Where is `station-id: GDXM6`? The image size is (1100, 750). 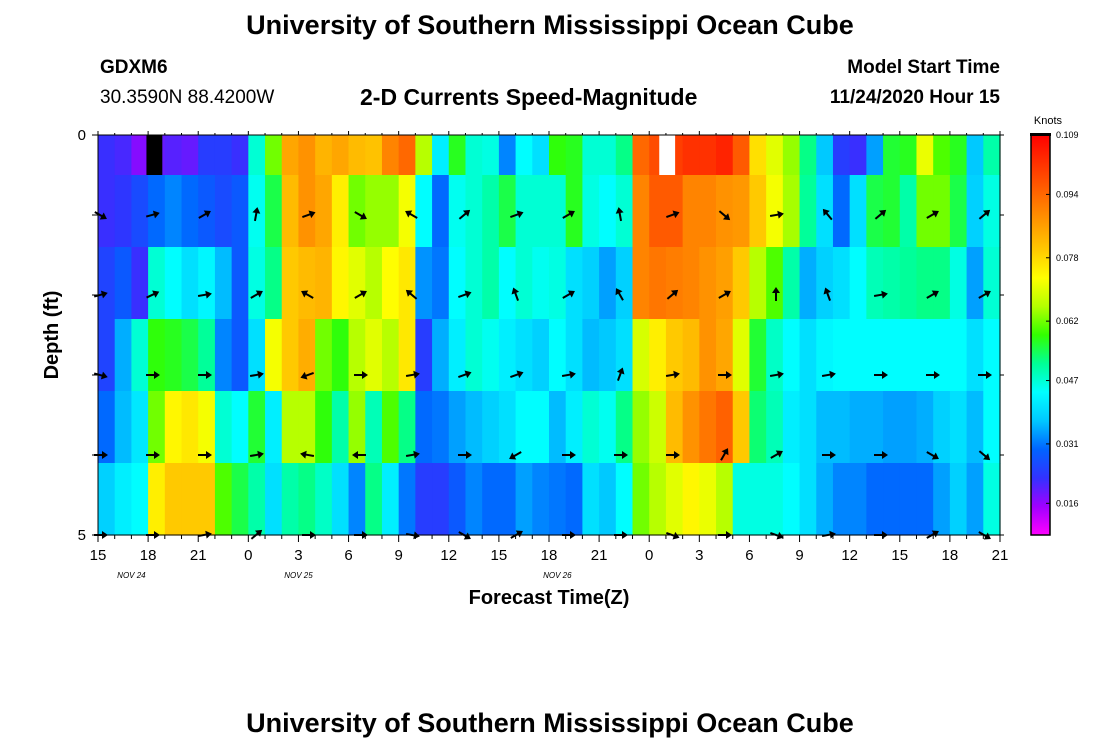
station-id: GDXM6 is located at coordinates (134, 67).